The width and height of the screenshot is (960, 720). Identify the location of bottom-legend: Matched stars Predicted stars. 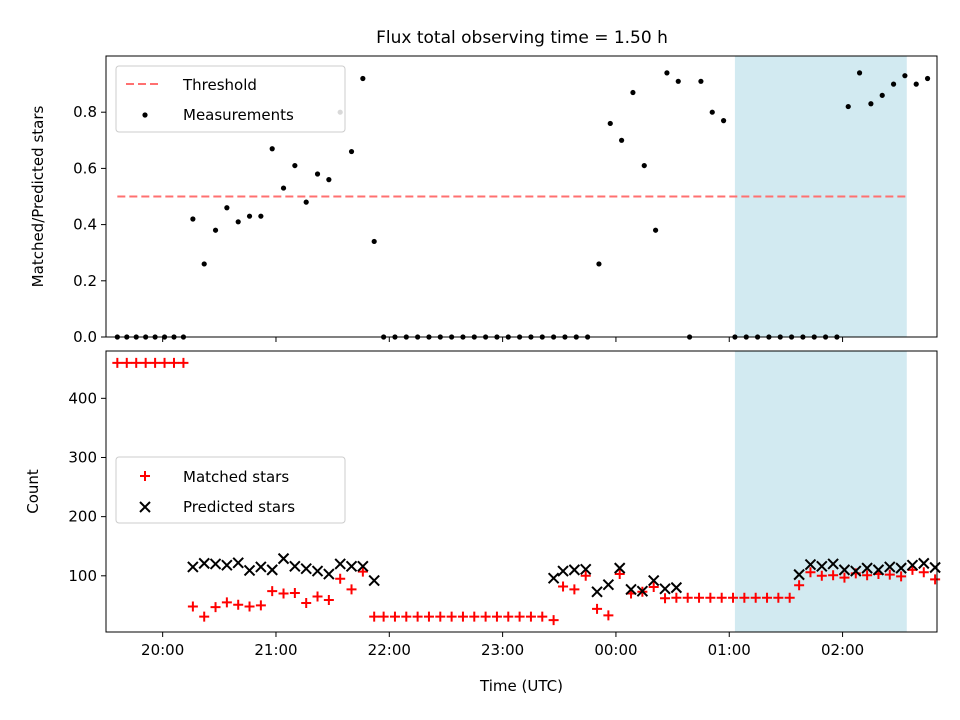
(230, 490).